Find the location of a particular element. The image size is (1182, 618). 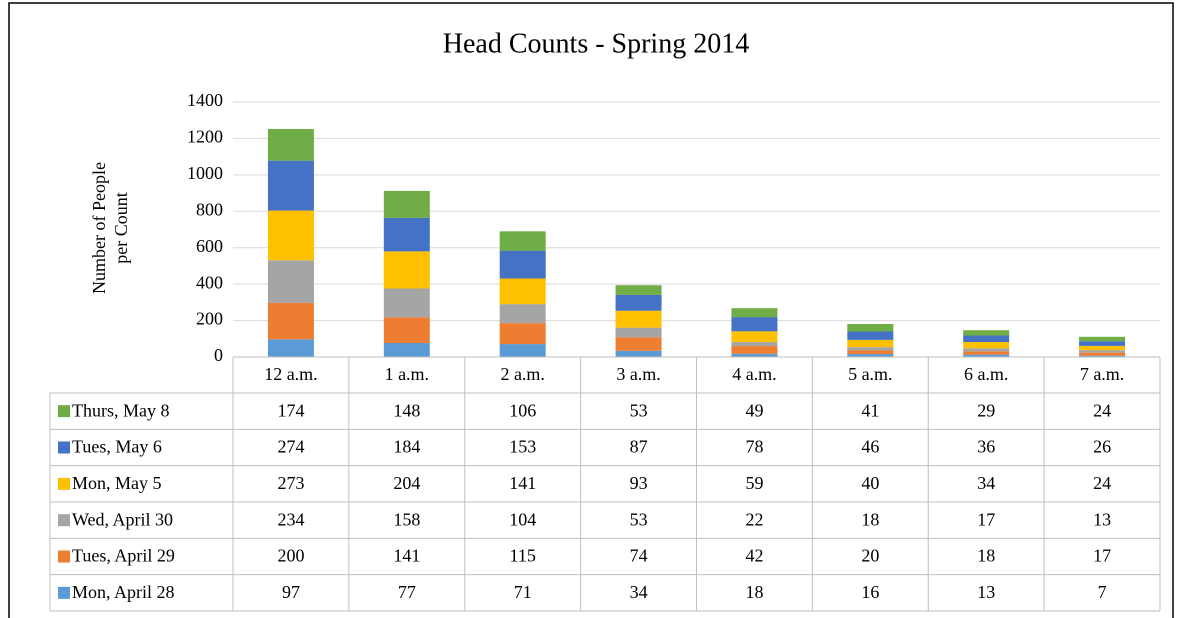

y-tick-label: 600 is located at coordinates (209, 246).